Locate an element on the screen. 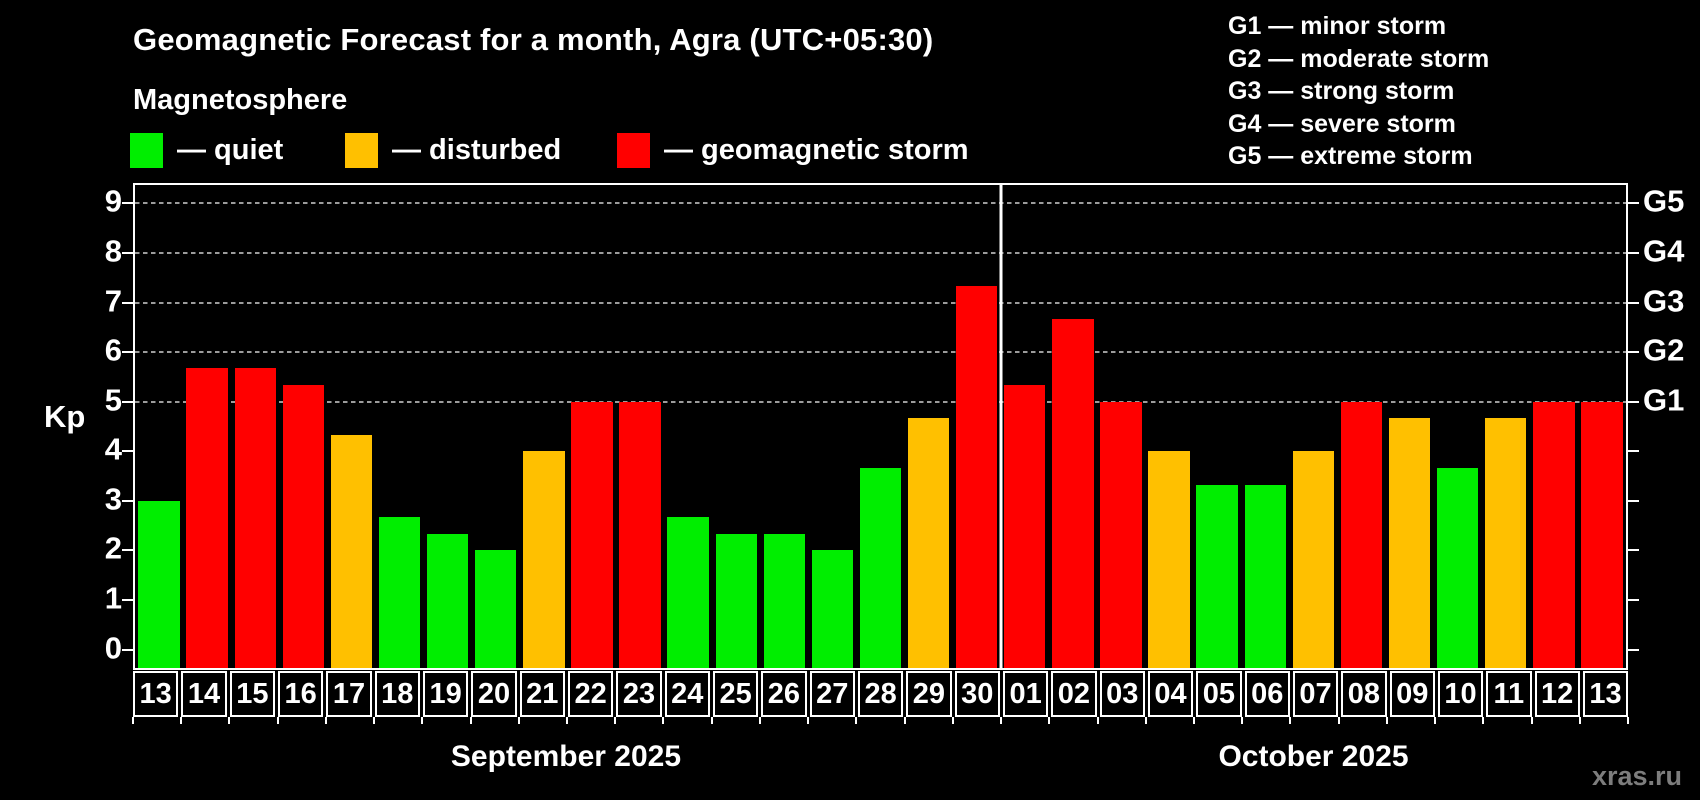 Image resolution: width=1700 pixels, height=800 pixels. day-label-cell: 20 is located at coordinates (494, 694).